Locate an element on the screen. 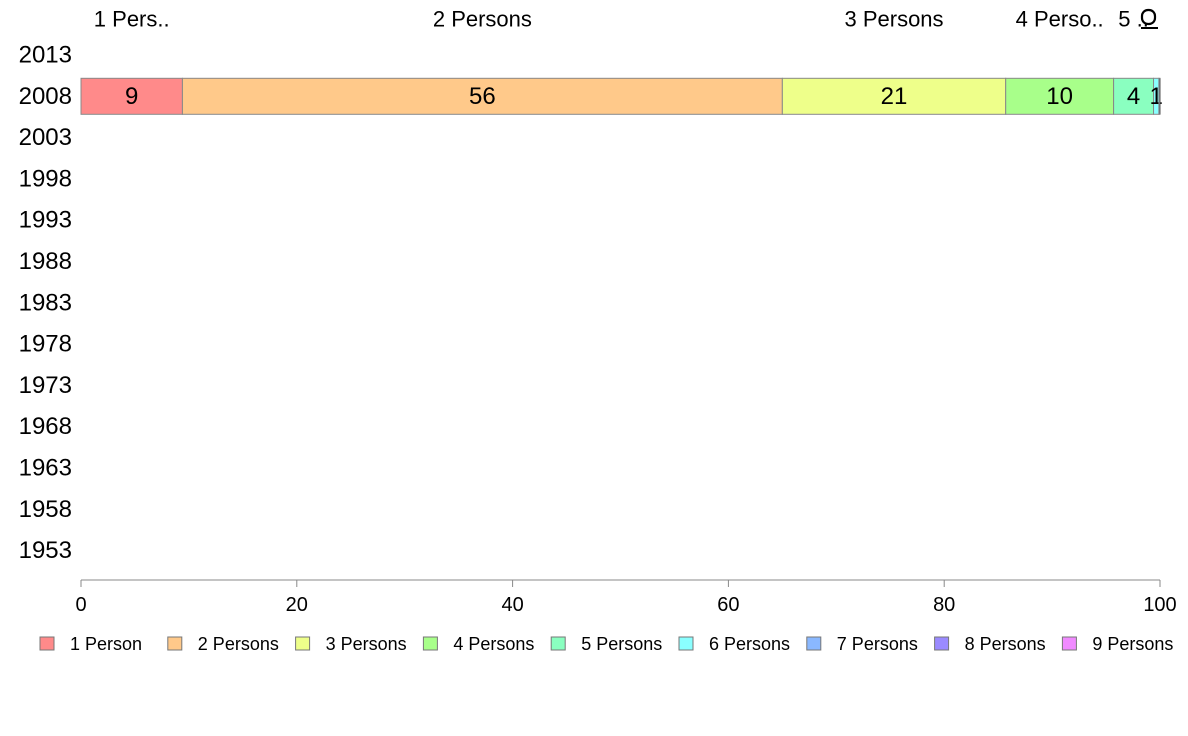 Image resolution: width=1188 pixels, height=736 pixels. y-category-label: 1993 is located at coordinates (45, 220).